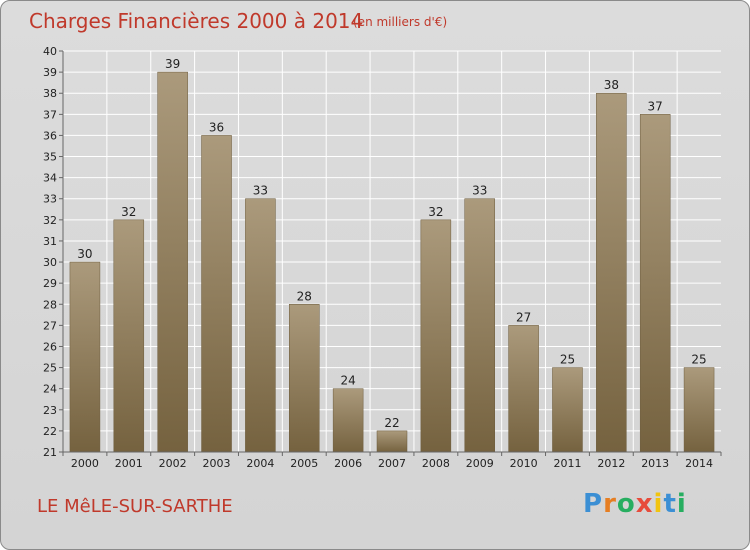 This screenshot has height=550, width=750. What do you see at coordinates (347, 381) in the screenshot?
I see `value-label: 24` at bounding box center [347, 381].